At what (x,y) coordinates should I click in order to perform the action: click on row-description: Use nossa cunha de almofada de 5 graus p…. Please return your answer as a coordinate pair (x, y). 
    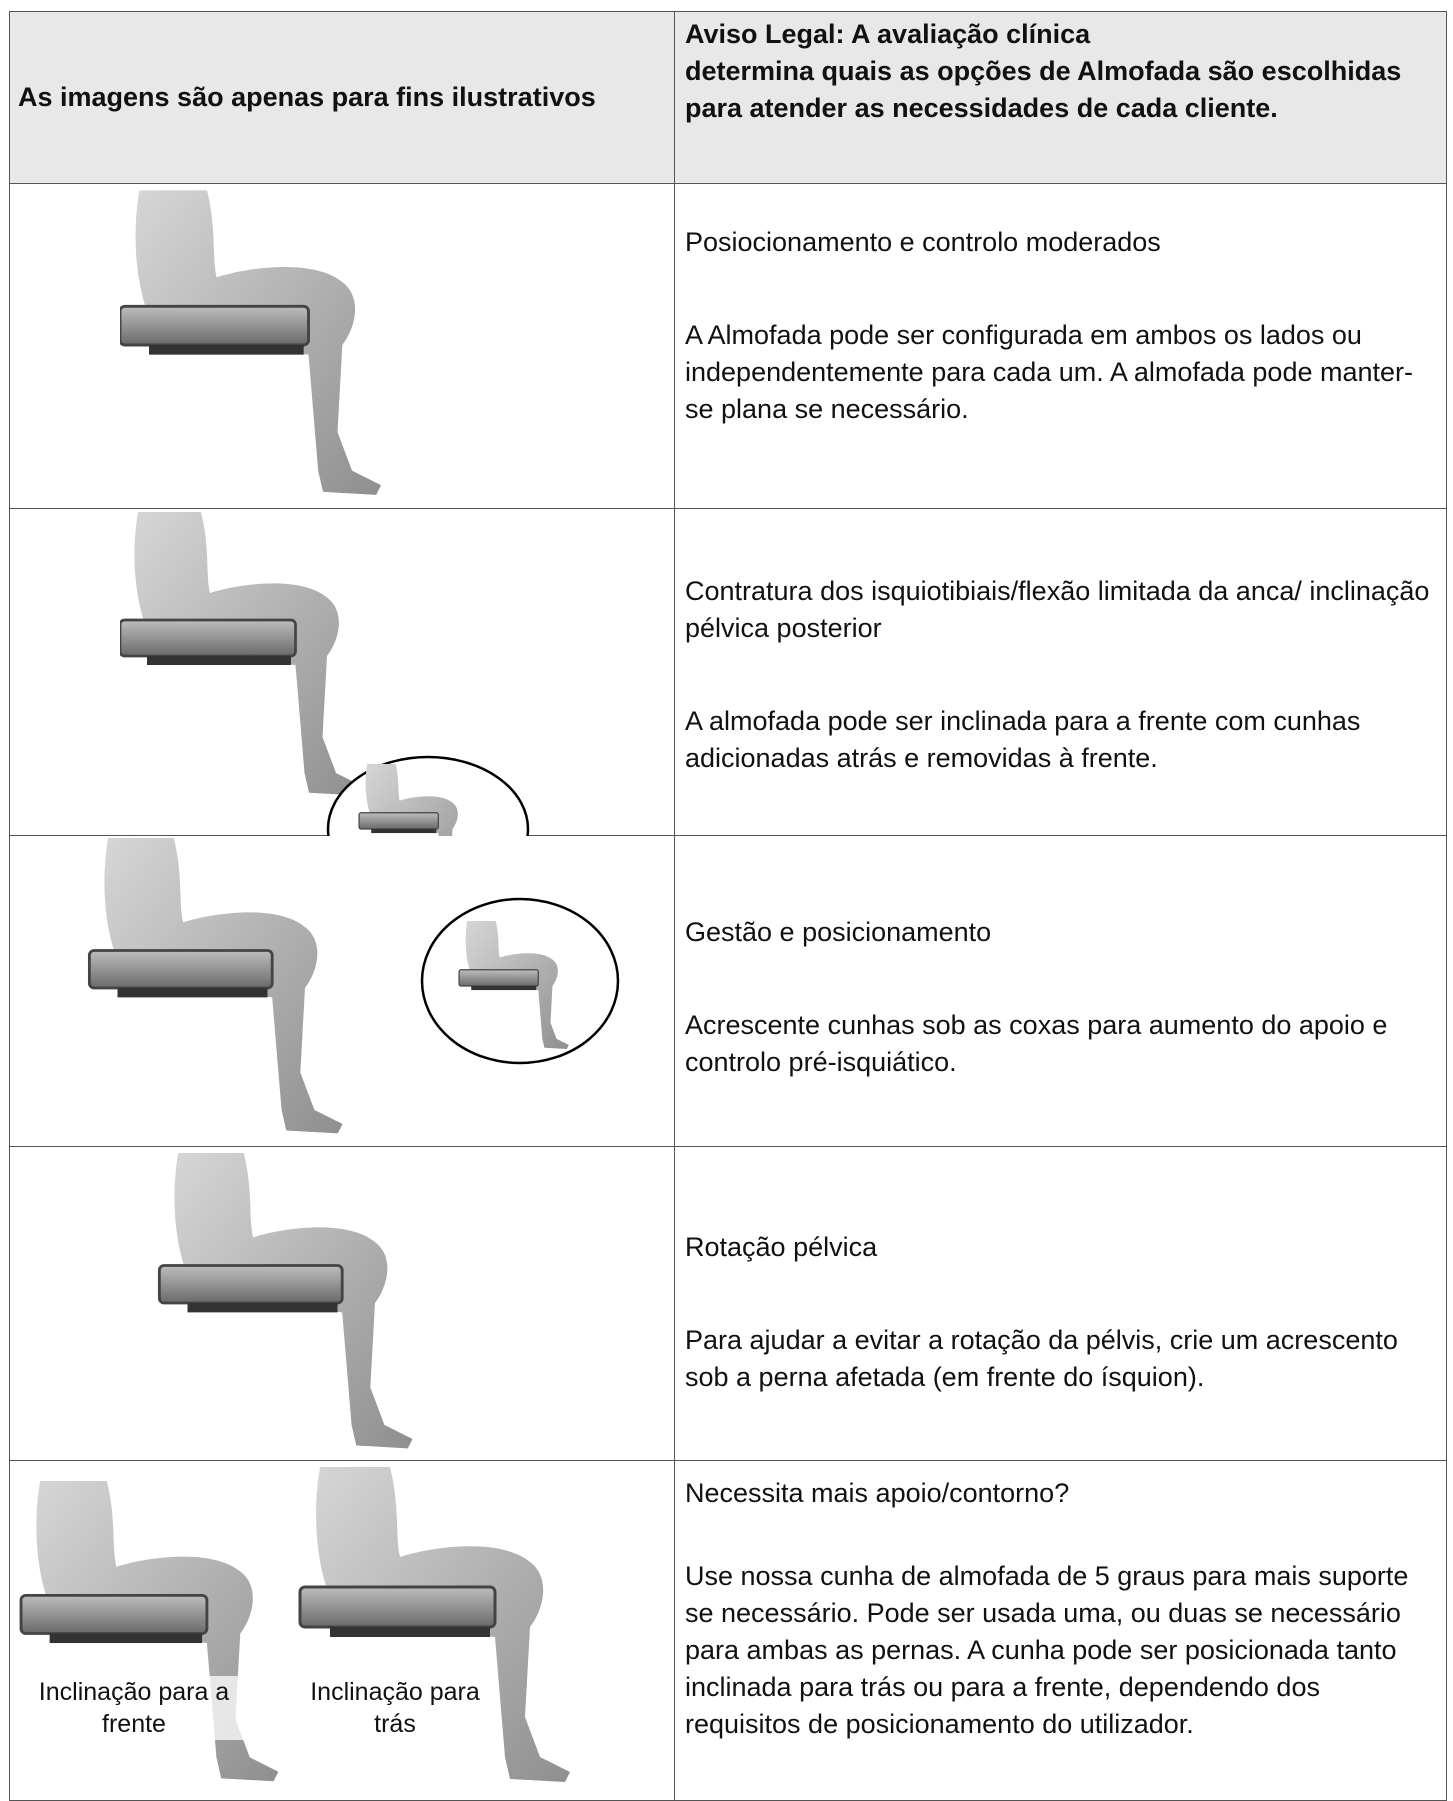
    Looking at the image, I should click on (1047, 1650).